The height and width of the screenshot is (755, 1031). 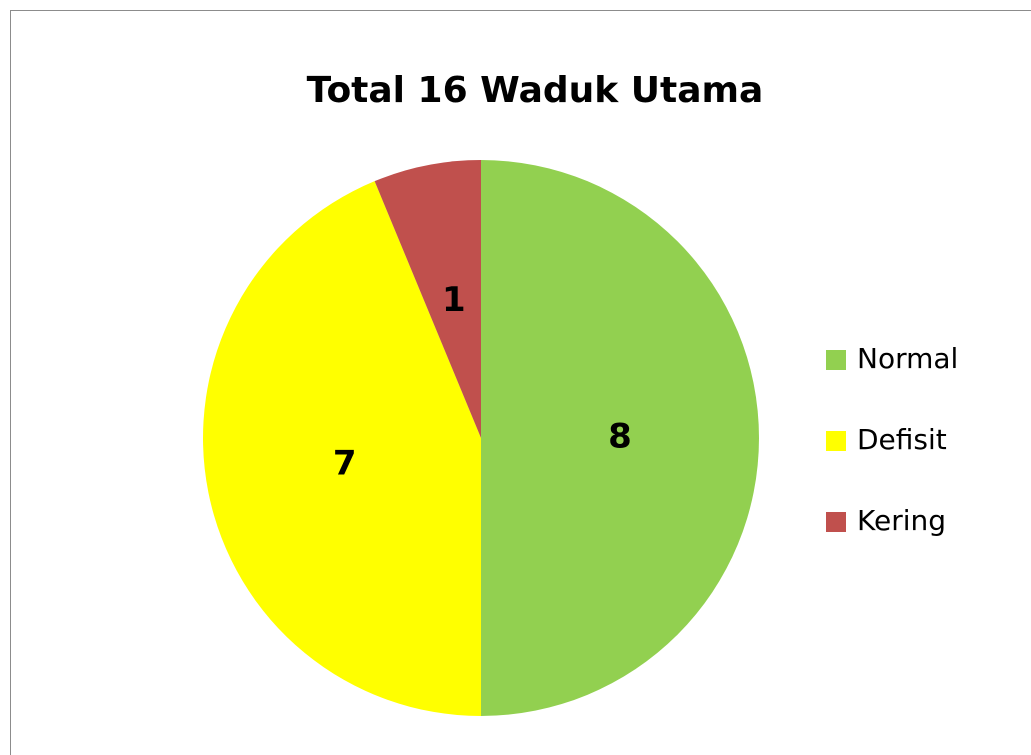 What do you see at coordinates (427, 299) in the screenshot?
I see `pie-slice` at bounding box center [427, 299].